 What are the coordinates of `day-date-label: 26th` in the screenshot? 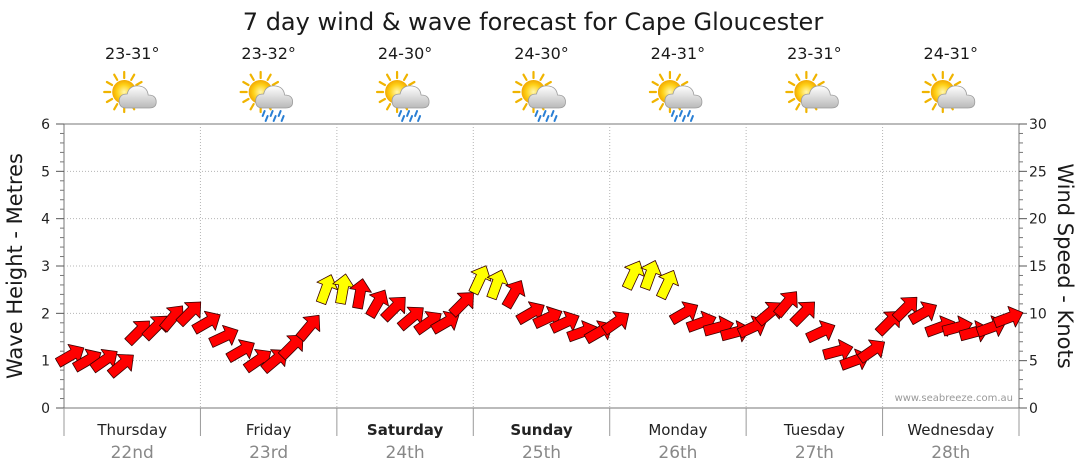 It's located at (677, 453).